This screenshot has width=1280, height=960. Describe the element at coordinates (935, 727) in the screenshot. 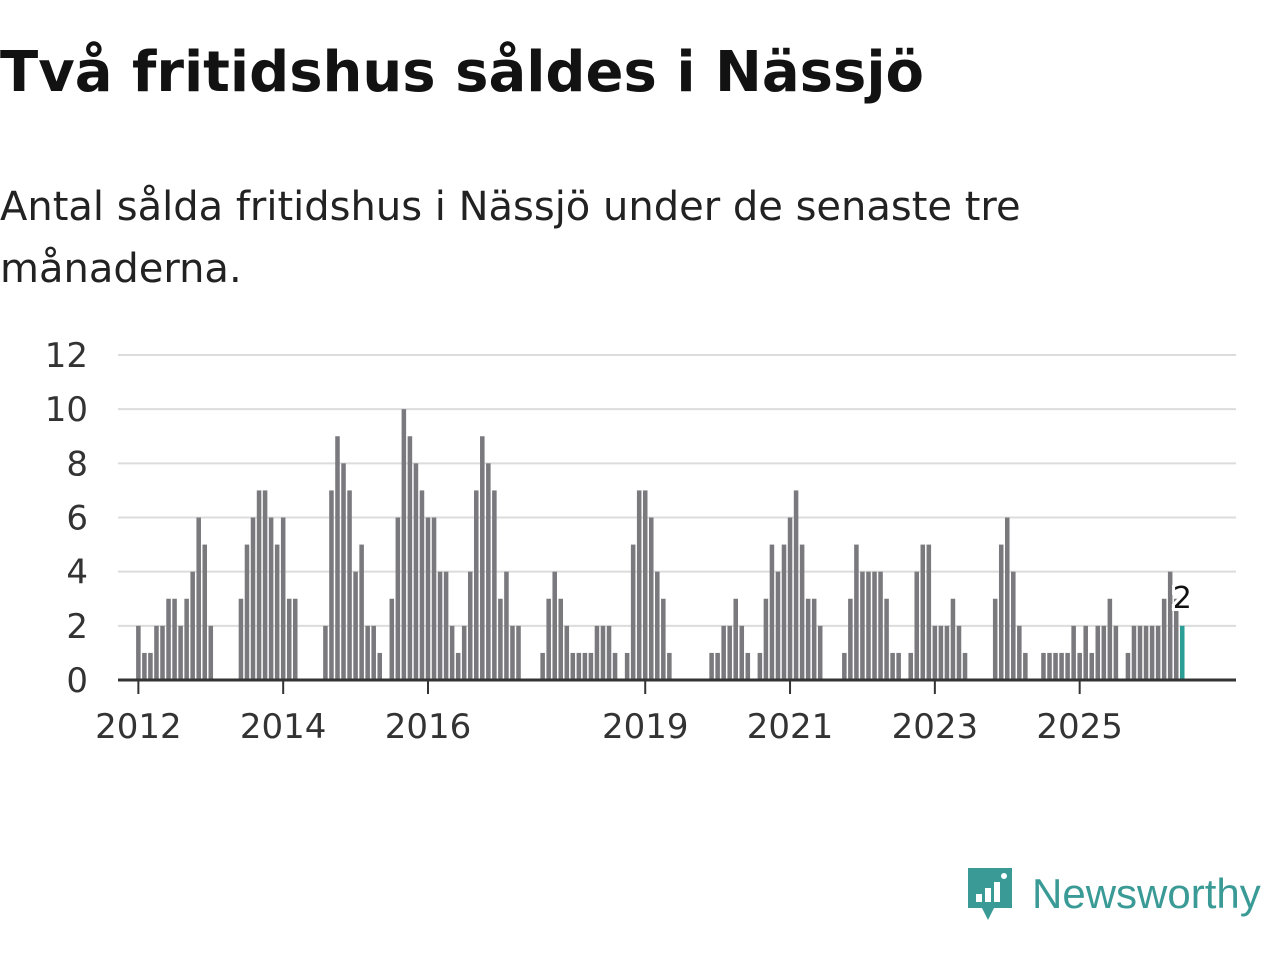

I see `x-tick-label: 2023` at that location.